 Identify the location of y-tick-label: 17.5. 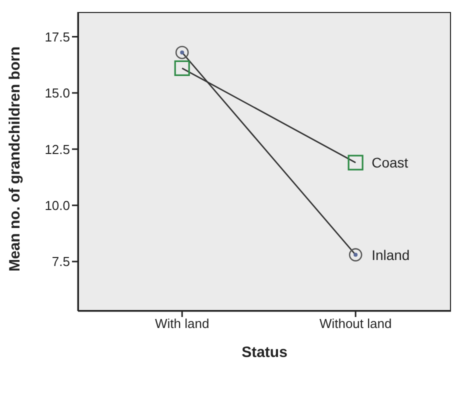
(57, 36).